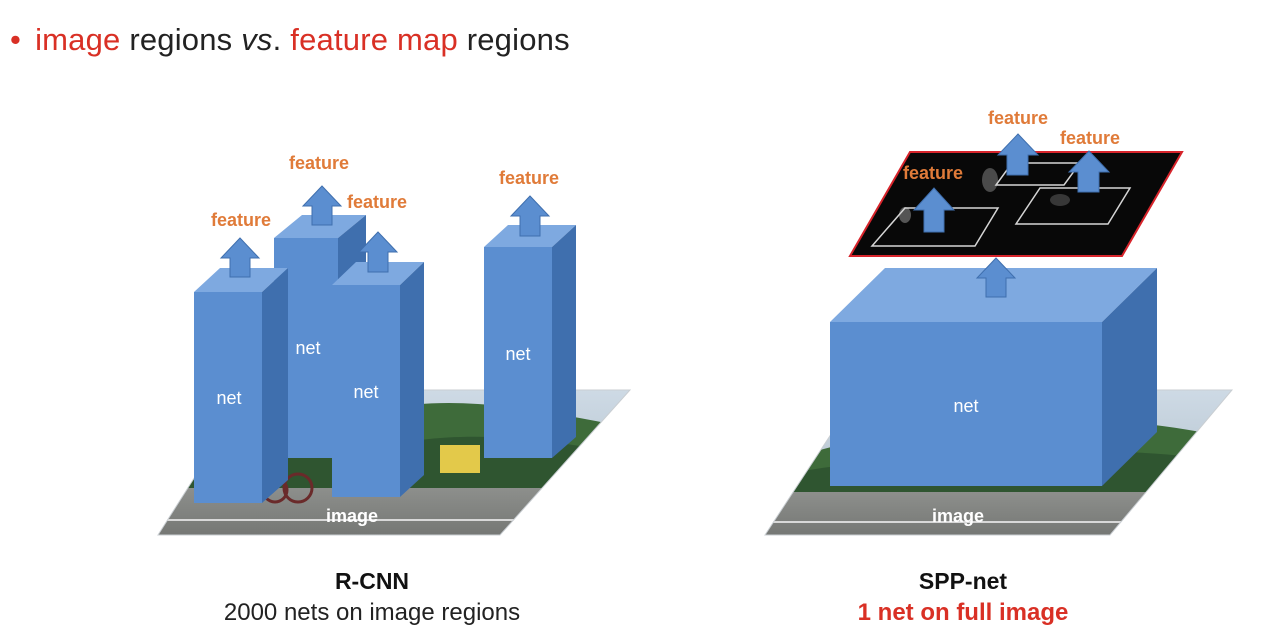 The image size is (1266, 638). Describe the element at coordinates (1018, 118) in the screenshot. I see `right-feature-label-2: feature` at that location.